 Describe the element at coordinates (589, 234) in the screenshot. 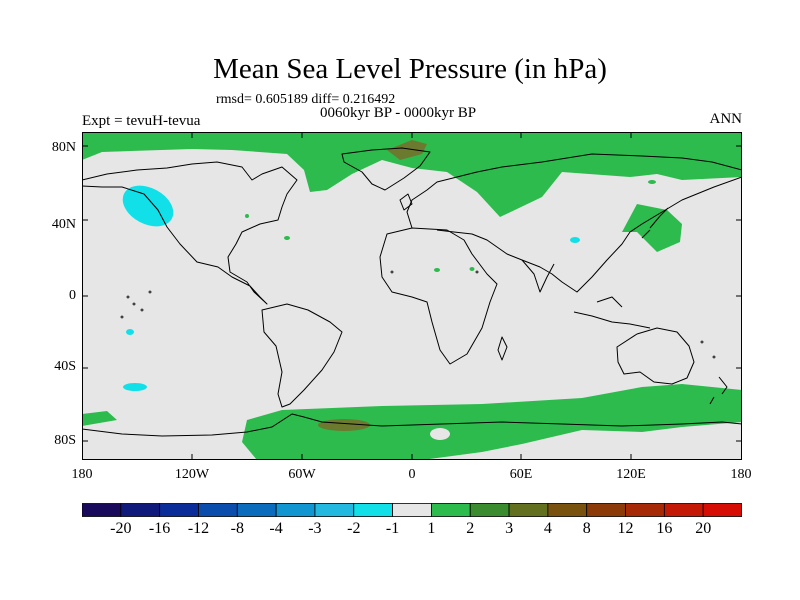

I see `east-asia-coast` at that location.